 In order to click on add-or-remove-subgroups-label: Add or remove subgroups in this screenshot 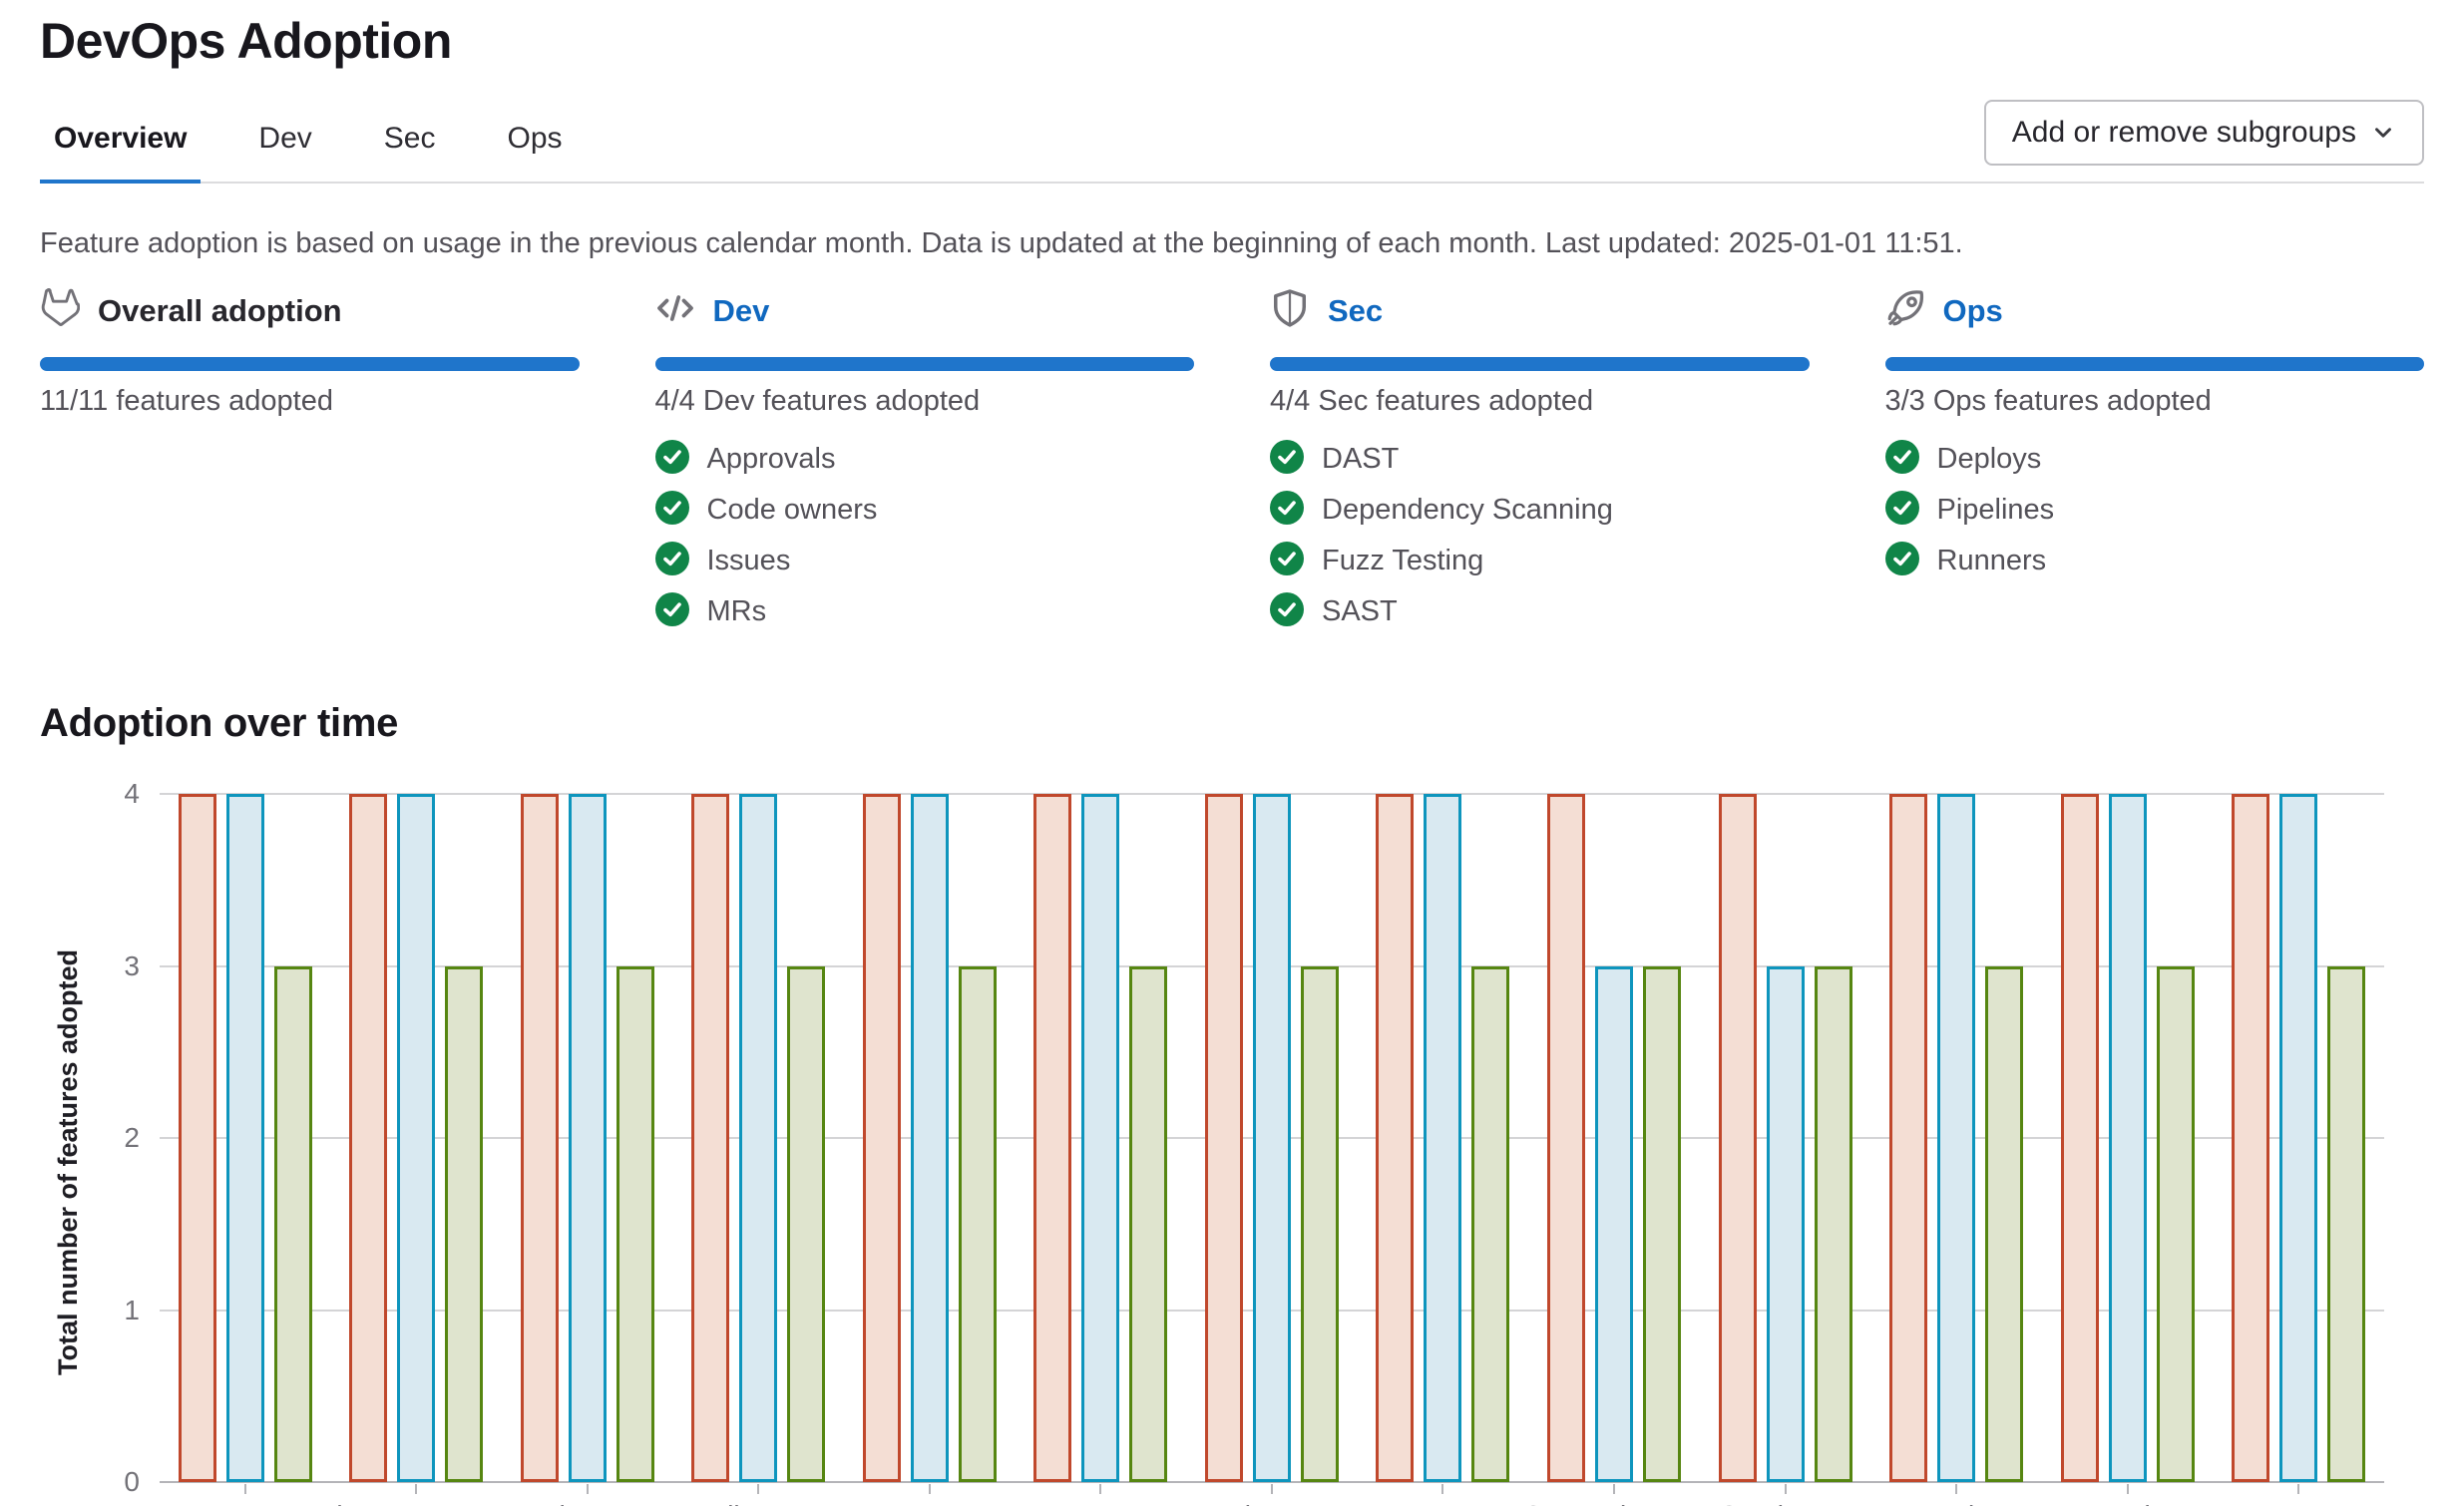, I will do `click(2183, 132)`.